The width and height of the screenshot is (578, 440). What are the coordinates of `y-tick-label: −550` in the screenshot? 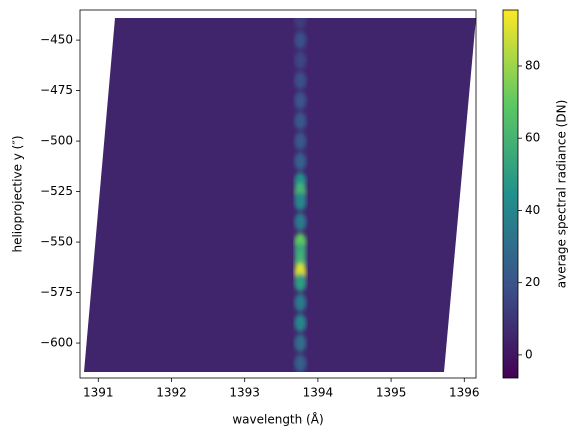 It's located at (56, 242).